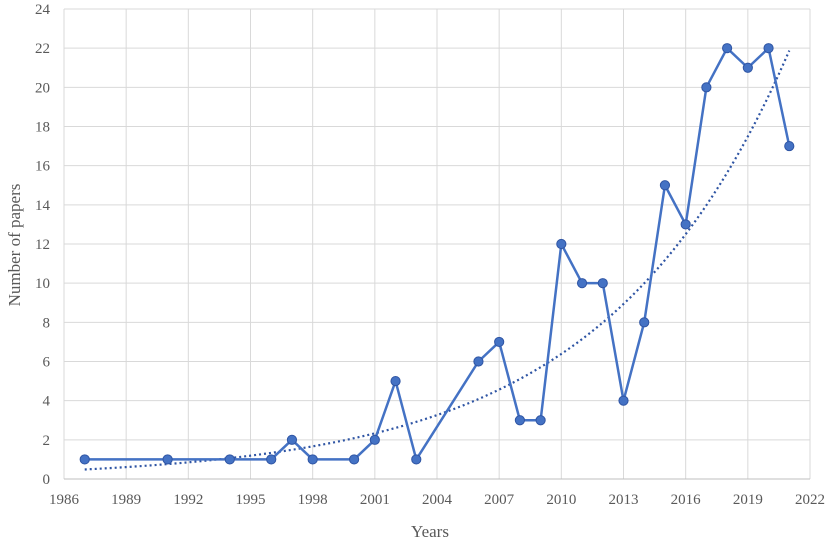  What do you see at coordinates (47, 441) in the screenshot?
I see `y-tick-2: 2` at bounding box center [47, 441].